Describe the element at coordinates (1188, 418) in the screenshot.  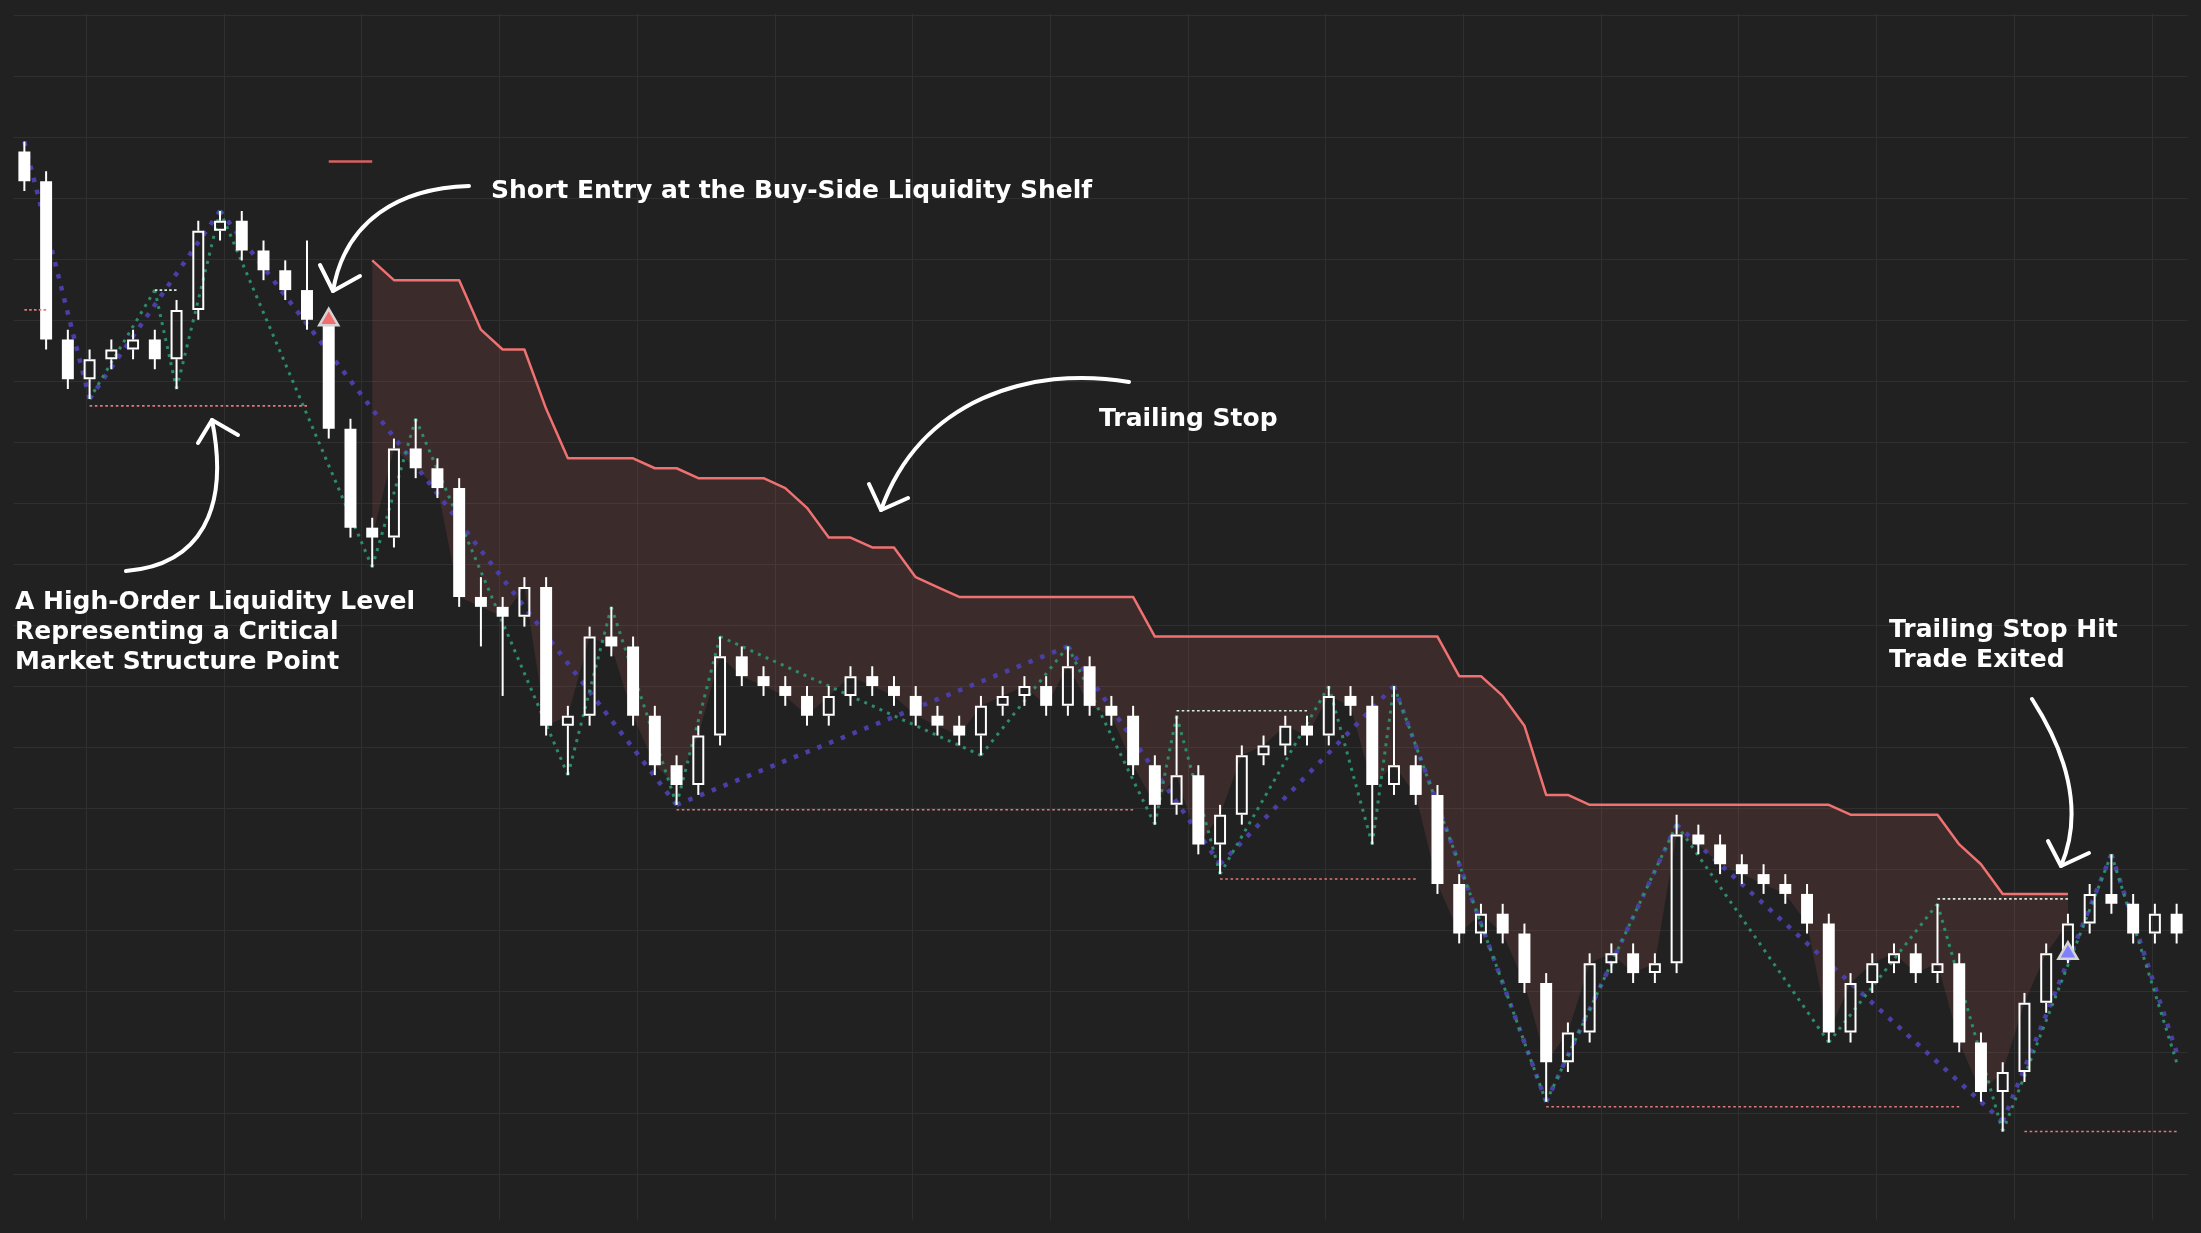
I see `annotation: Trailing Stop` at that location.